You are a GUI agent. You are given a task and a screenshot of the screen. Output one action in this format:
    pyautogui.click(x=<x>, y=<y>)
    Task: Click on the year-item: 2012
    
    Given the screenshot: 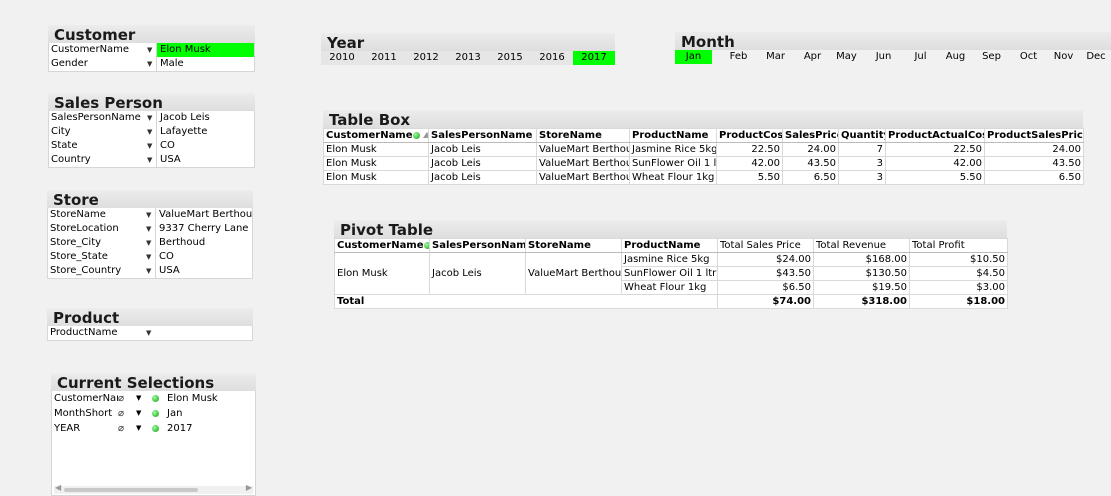 What is the action you would take?
    pyautogui.click(x=426, y=57)
    